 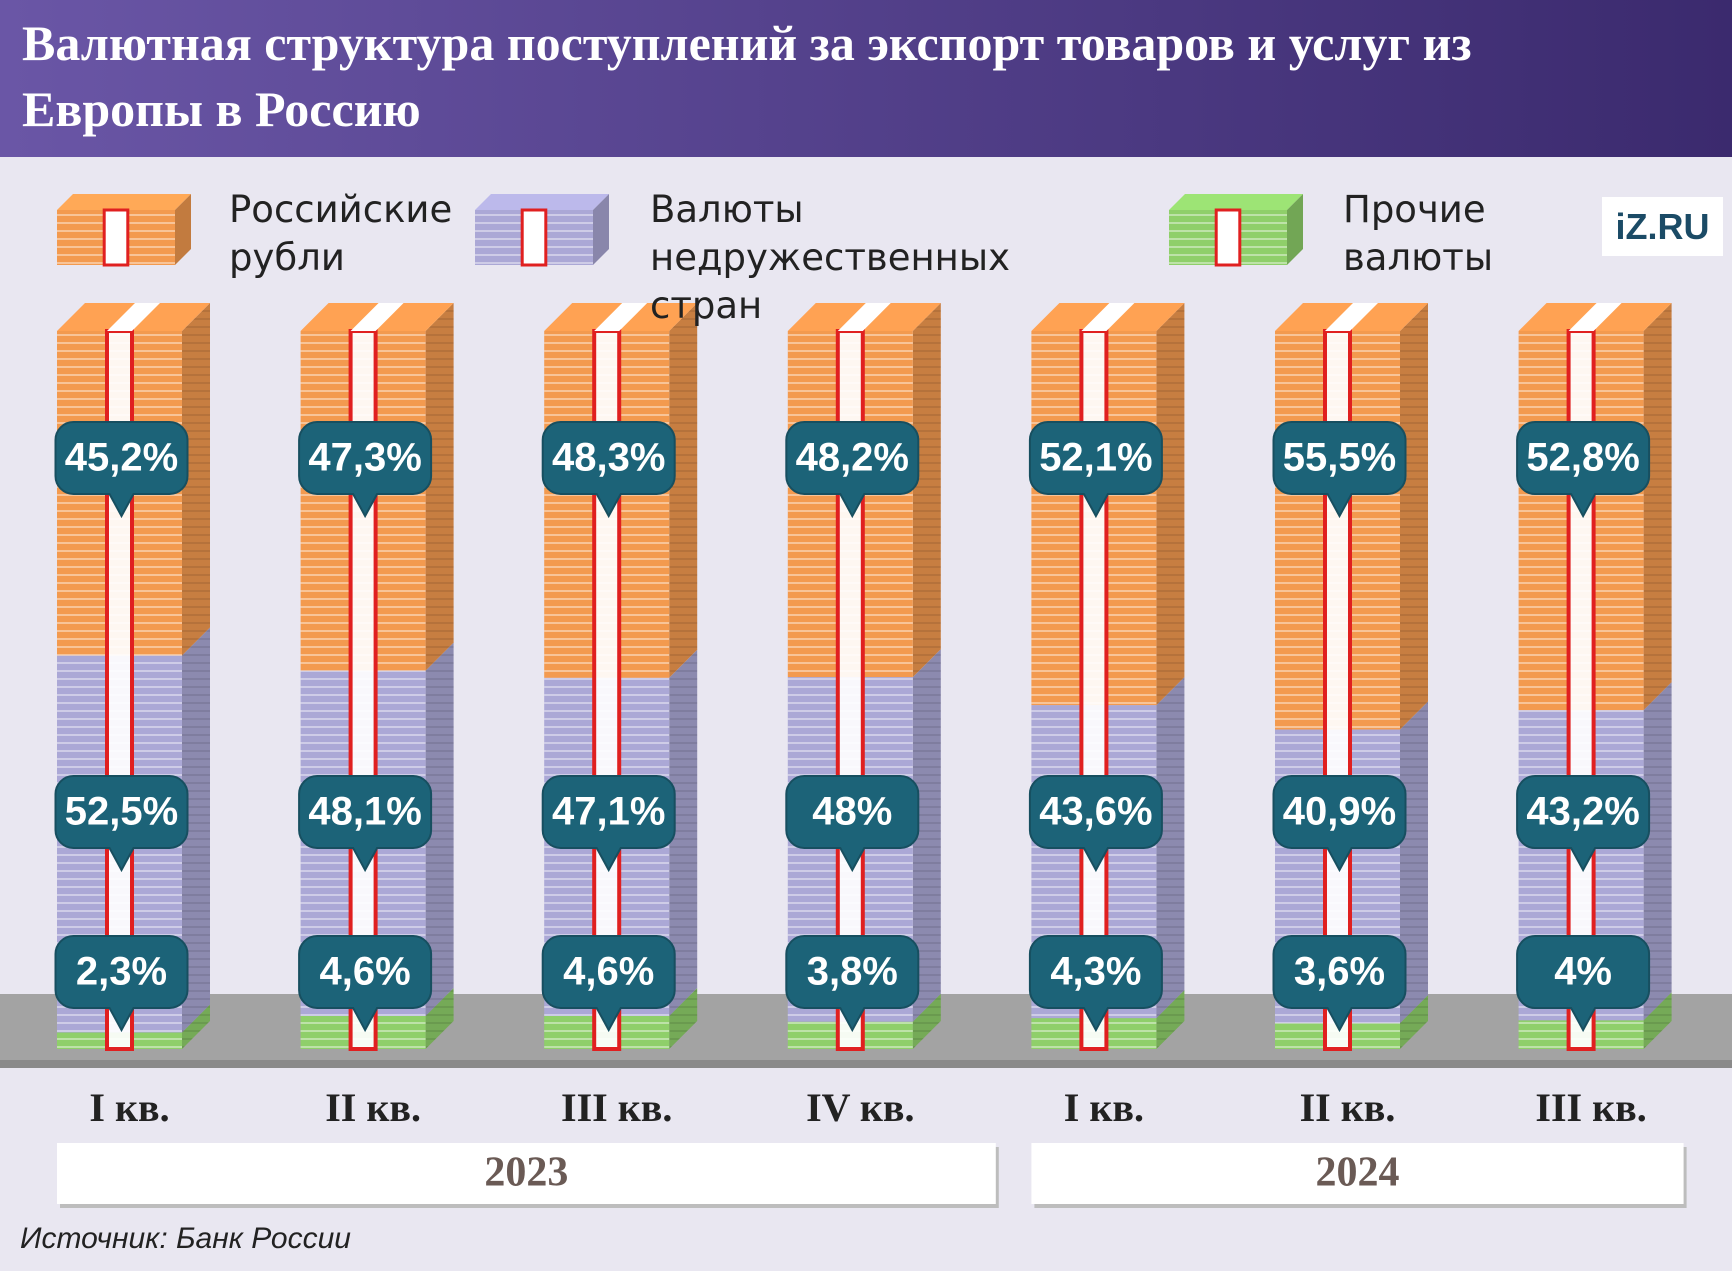 What do you see at coordinates (863, 716) in the screenshot?
I see `bar-stack: 48,2% 48% 3,8% IV кв.` at bounding box center [863, 716].